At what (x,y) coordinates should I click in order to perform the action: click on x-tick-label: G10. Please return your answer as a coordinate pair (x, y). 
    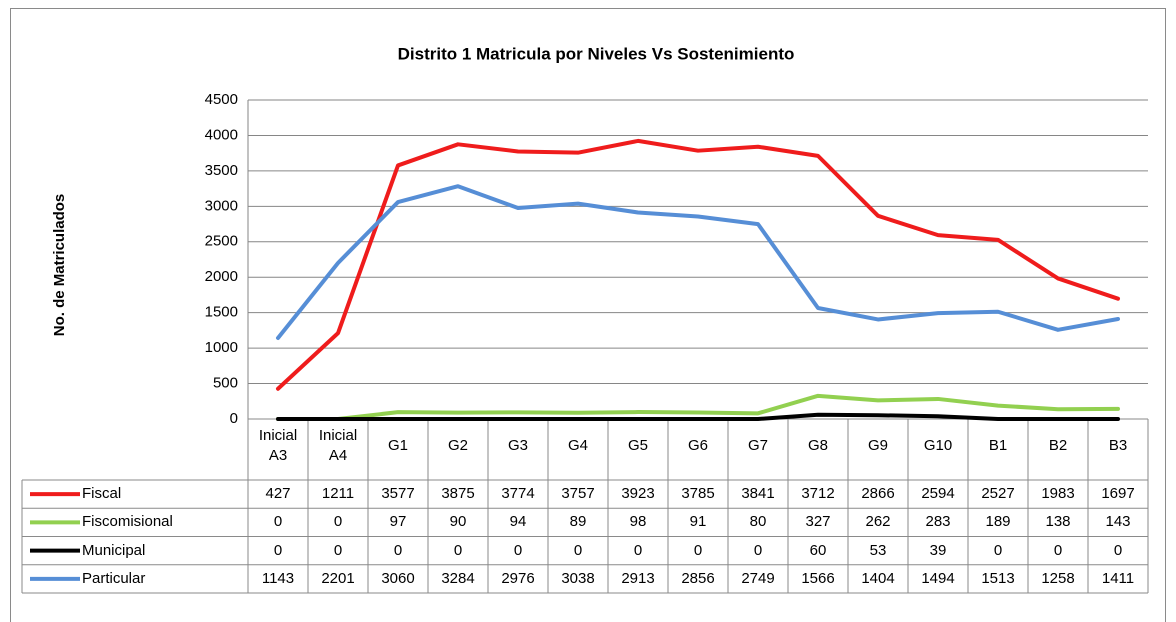
    Looking at the image, I should click on (938, 445).